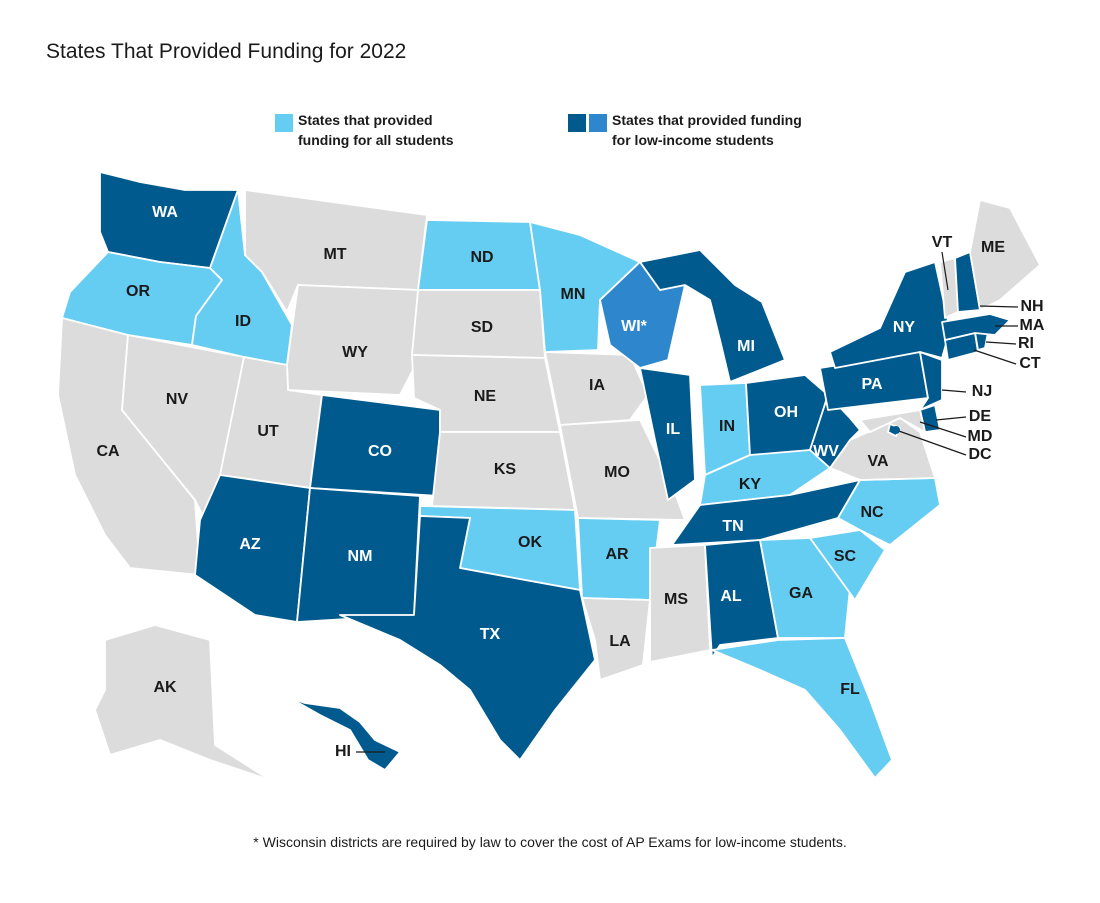  Describe the element at coordinates (750, 484) in the screenshot. I see `state-label-ky: KY` at that location.